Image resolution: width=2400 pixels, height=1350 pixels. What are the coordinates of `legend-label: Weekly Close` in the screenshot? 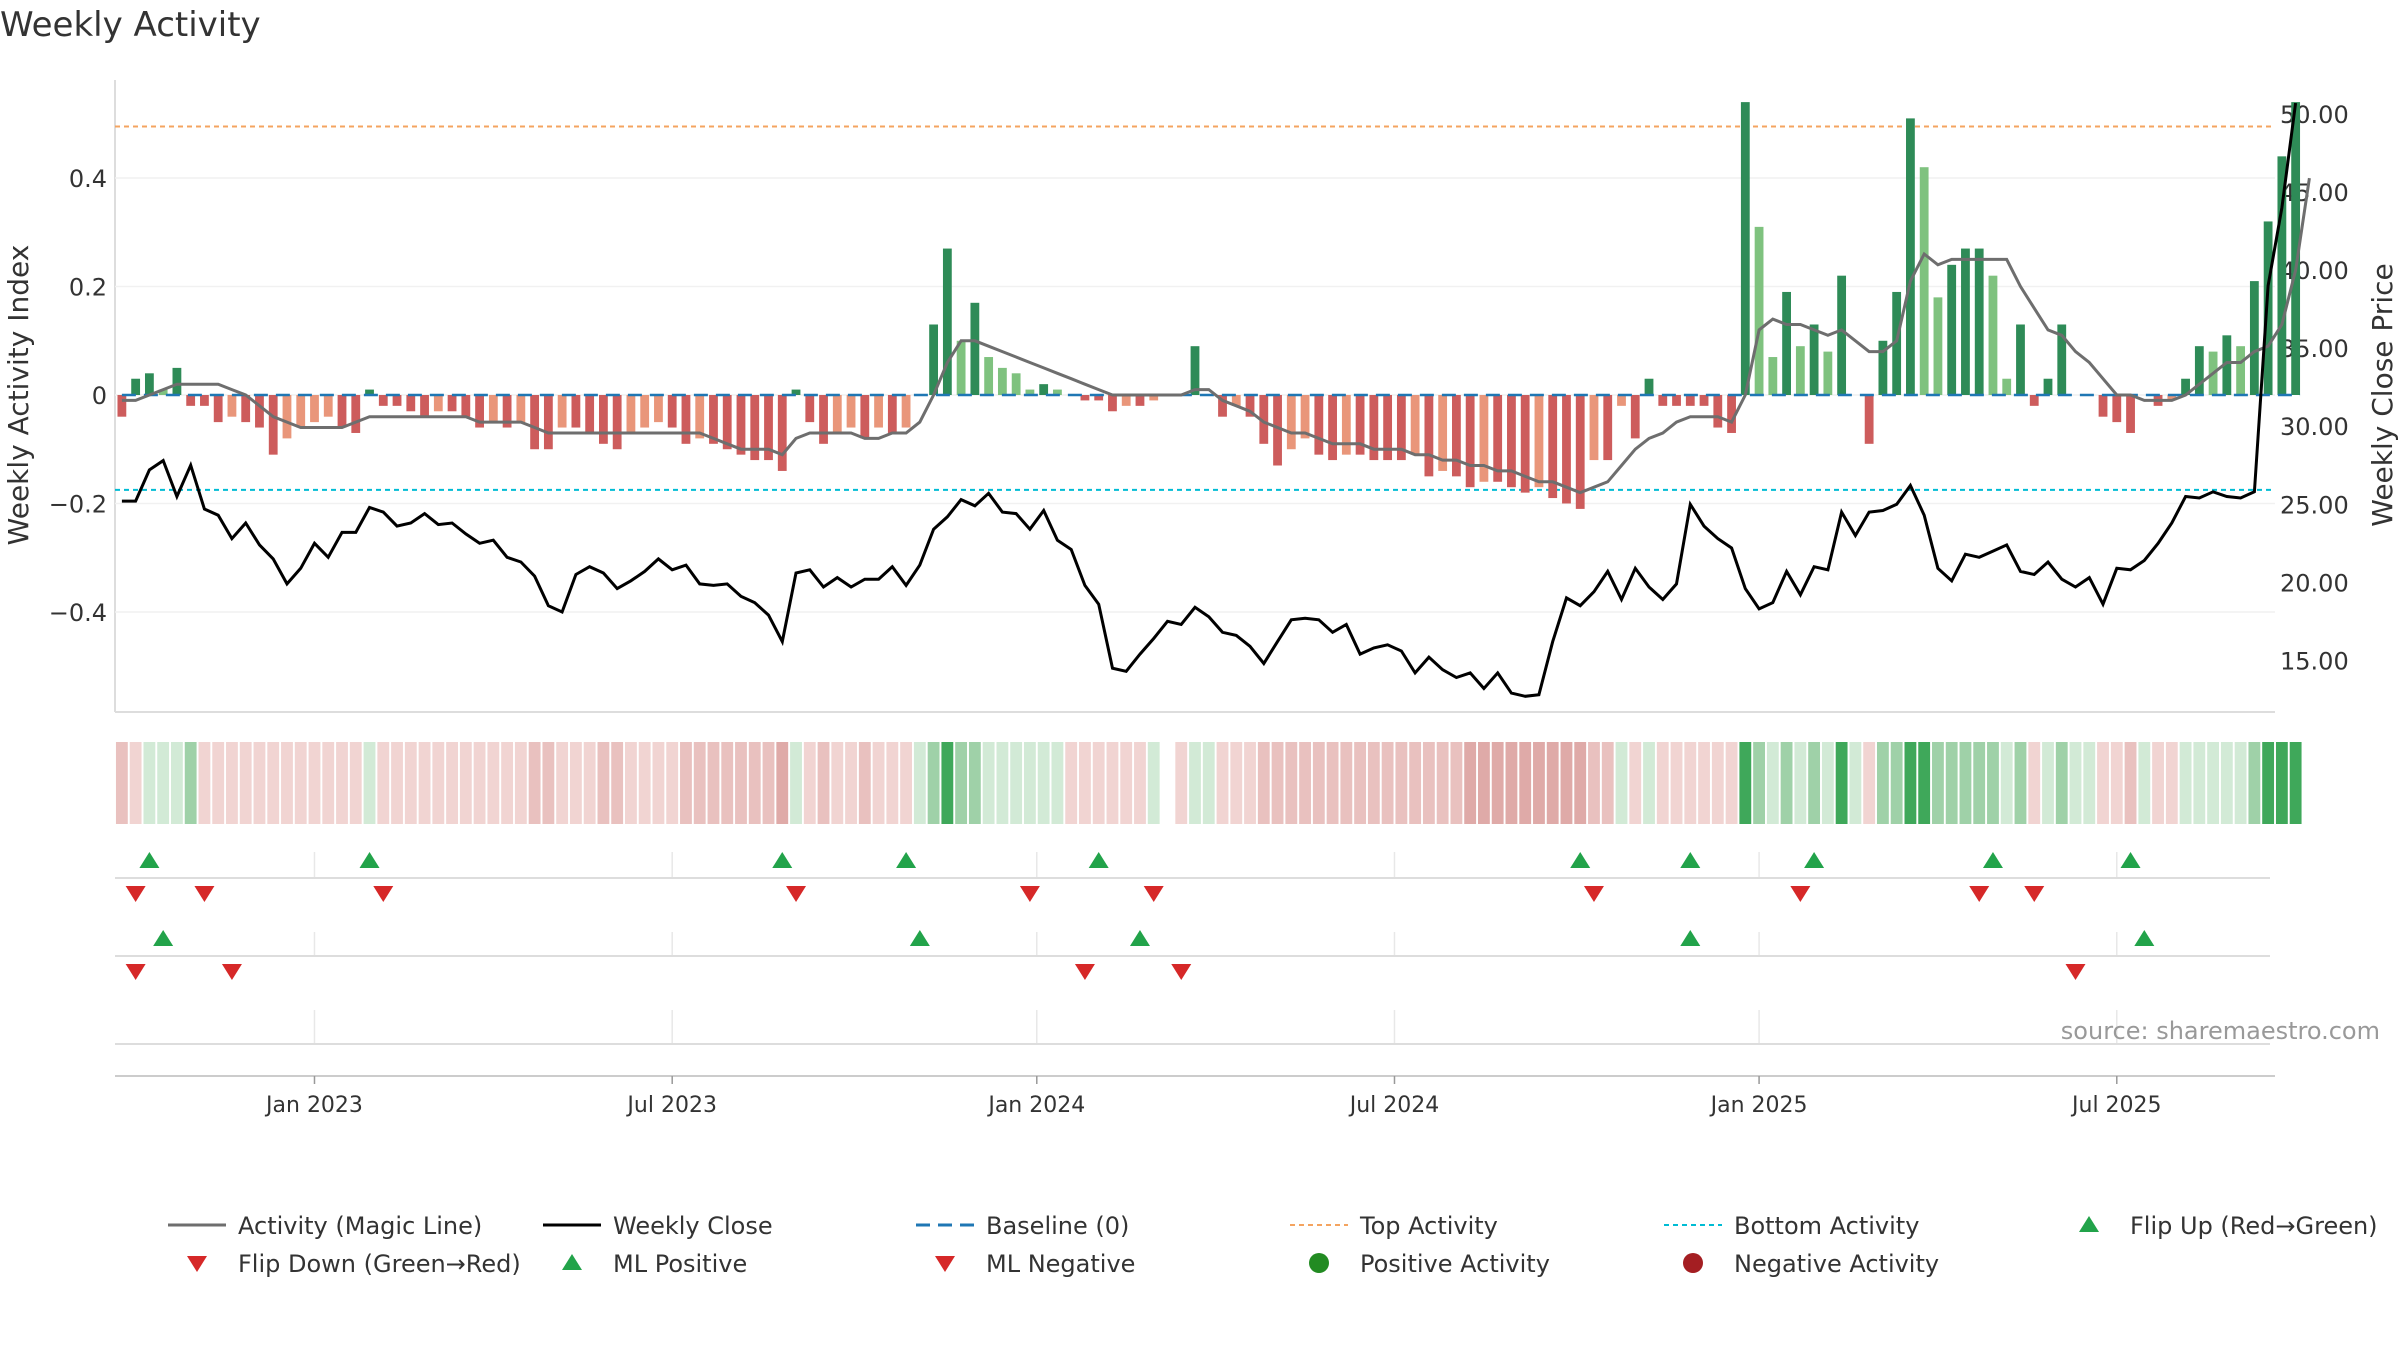 It's located at (693, 1226).